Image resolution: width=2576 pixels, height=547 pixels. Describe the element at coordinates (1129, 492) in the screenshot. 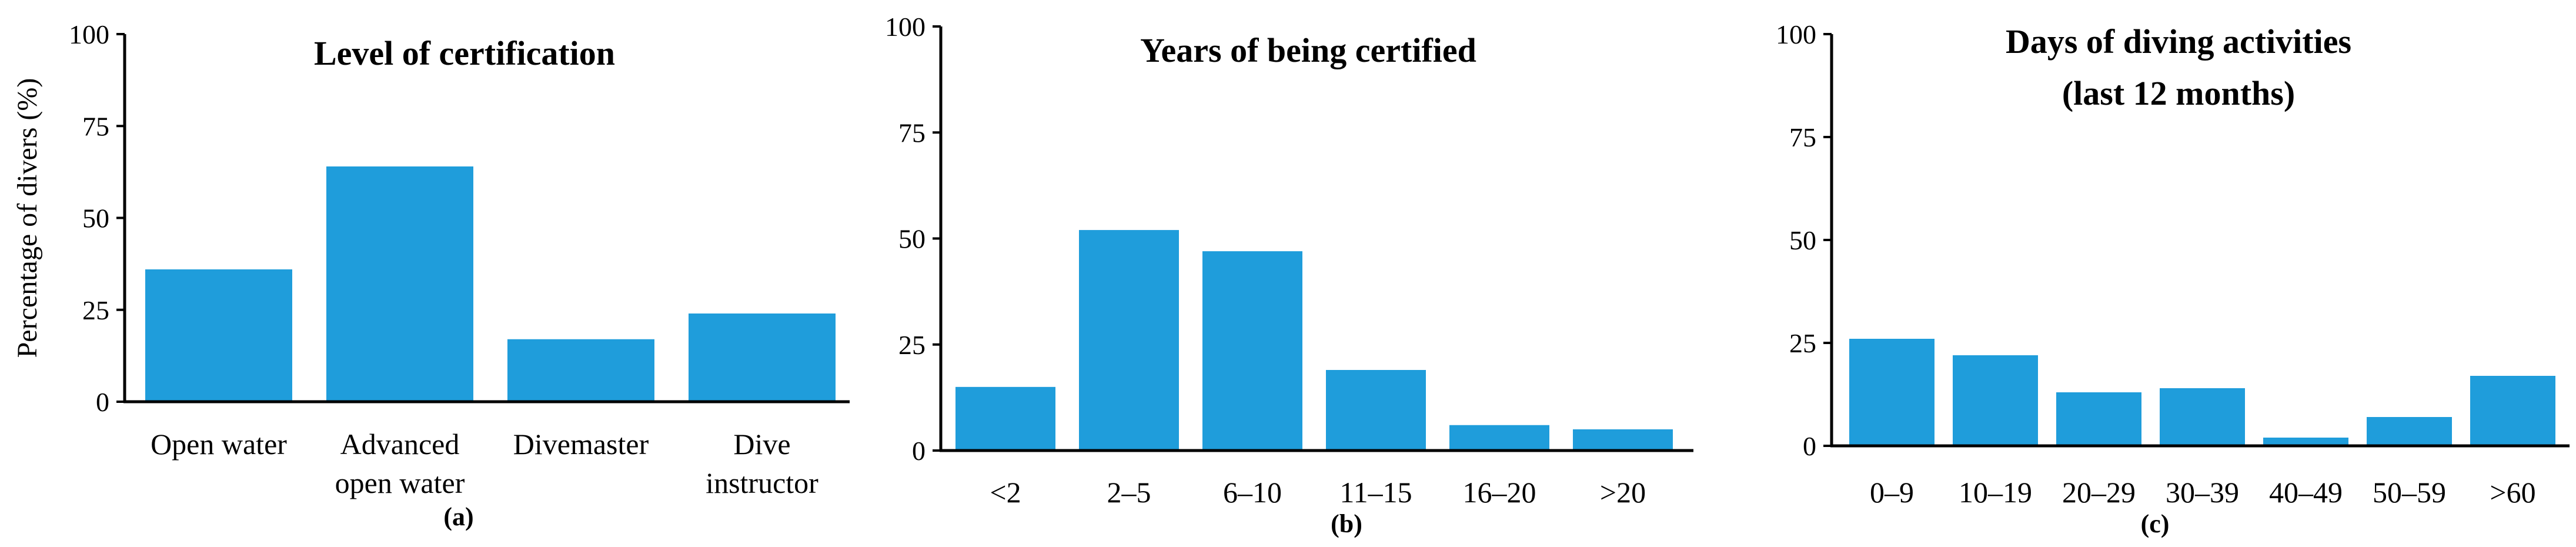

I see `x-tick-label: 2–5` at that location.